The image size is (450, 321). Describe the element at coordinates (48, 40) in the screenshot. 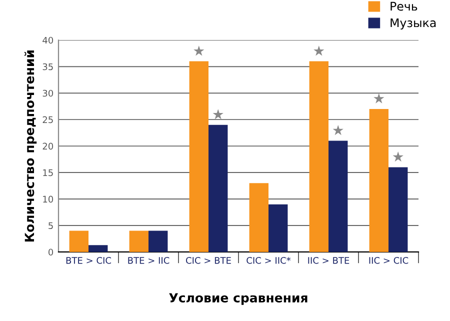

I see `y-tick-label: 40` at that location.